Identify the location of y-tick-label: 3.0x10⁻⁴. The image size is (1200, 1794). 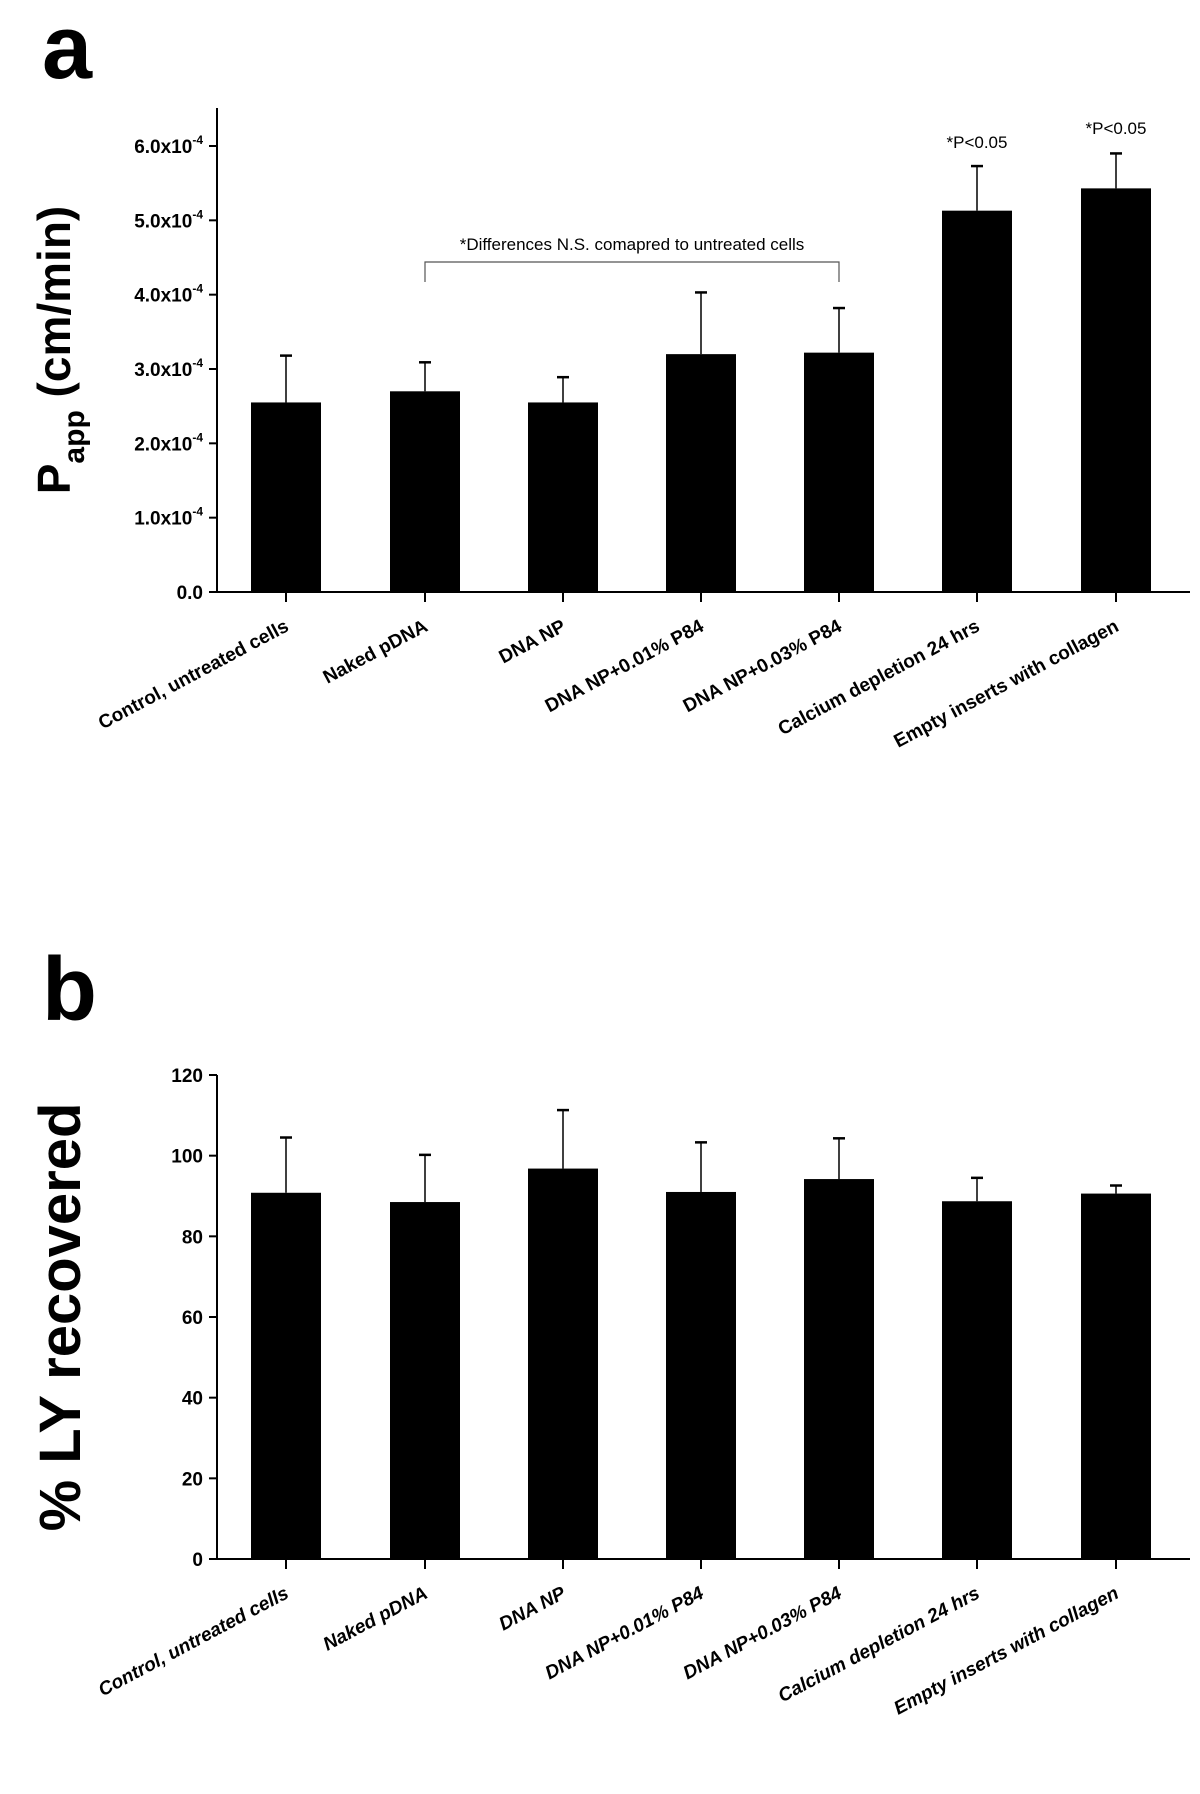
(168, 368).